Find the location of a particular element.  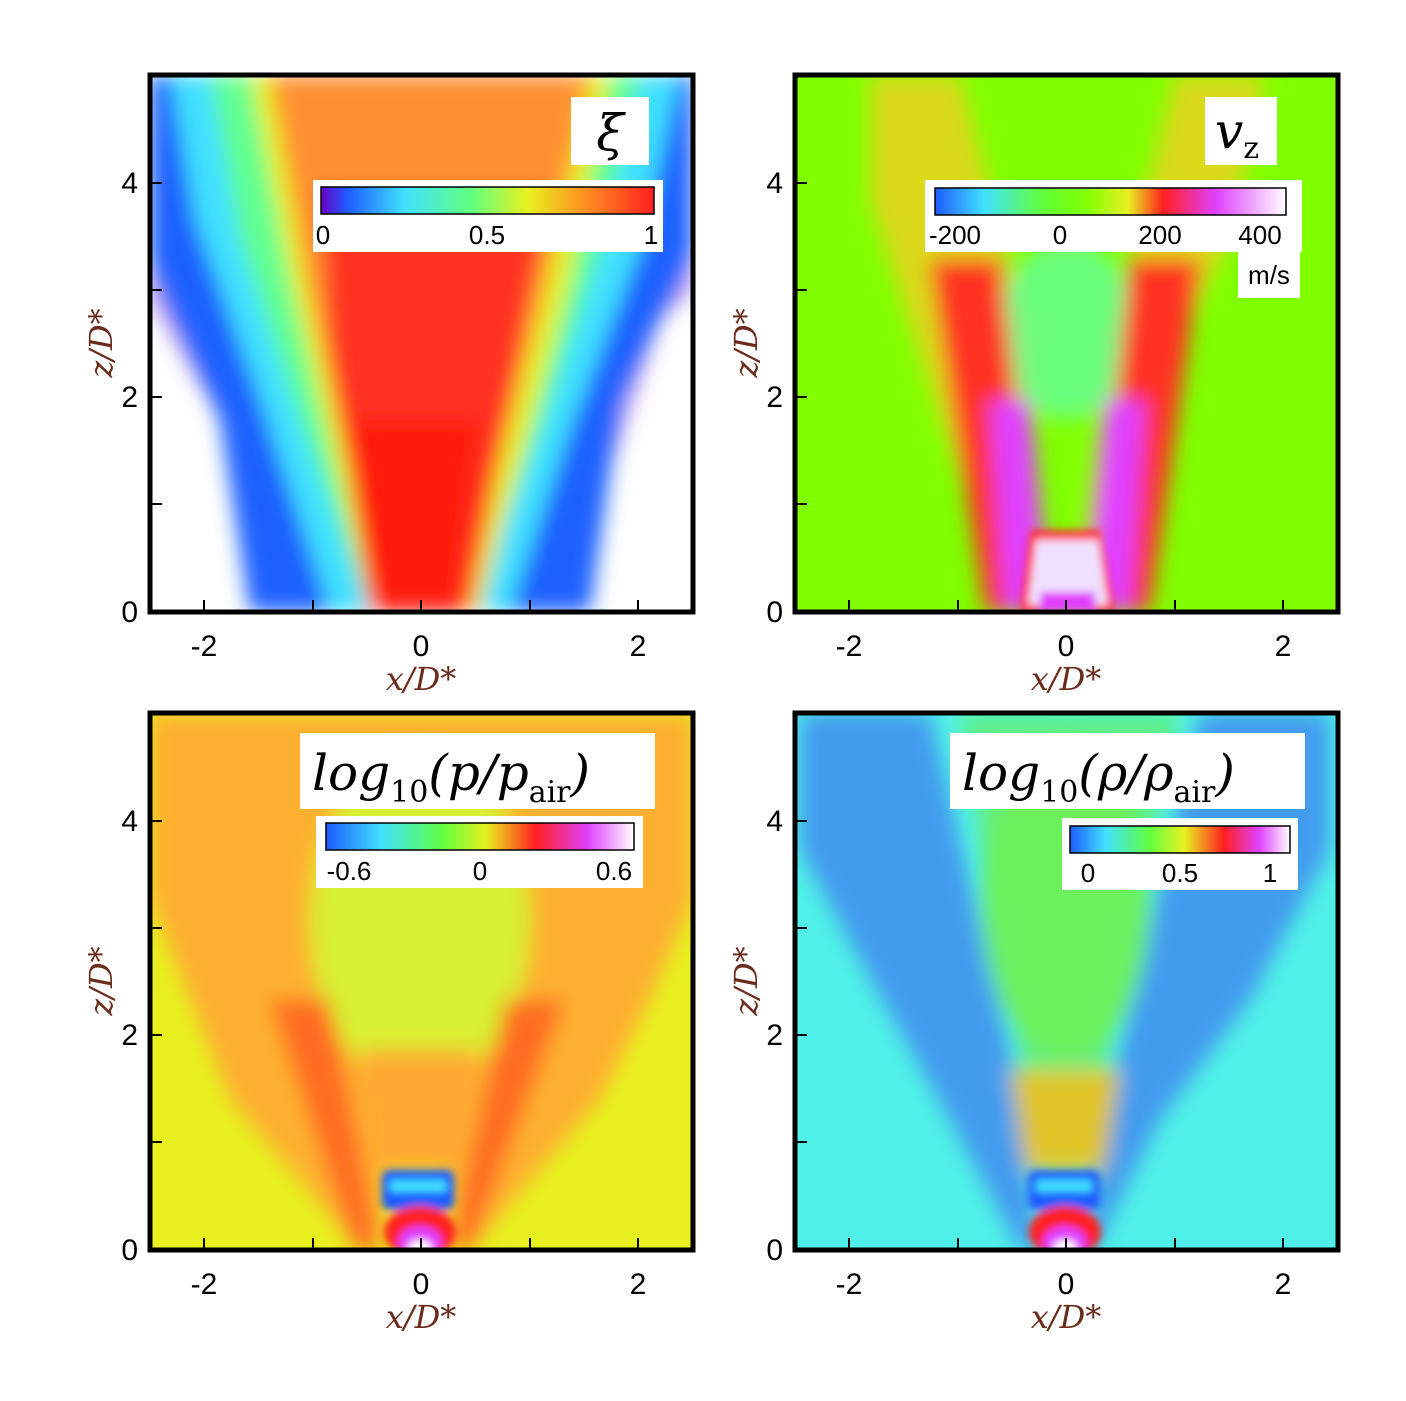

field-label-xi: ξ is located at coordinates (611, 133).